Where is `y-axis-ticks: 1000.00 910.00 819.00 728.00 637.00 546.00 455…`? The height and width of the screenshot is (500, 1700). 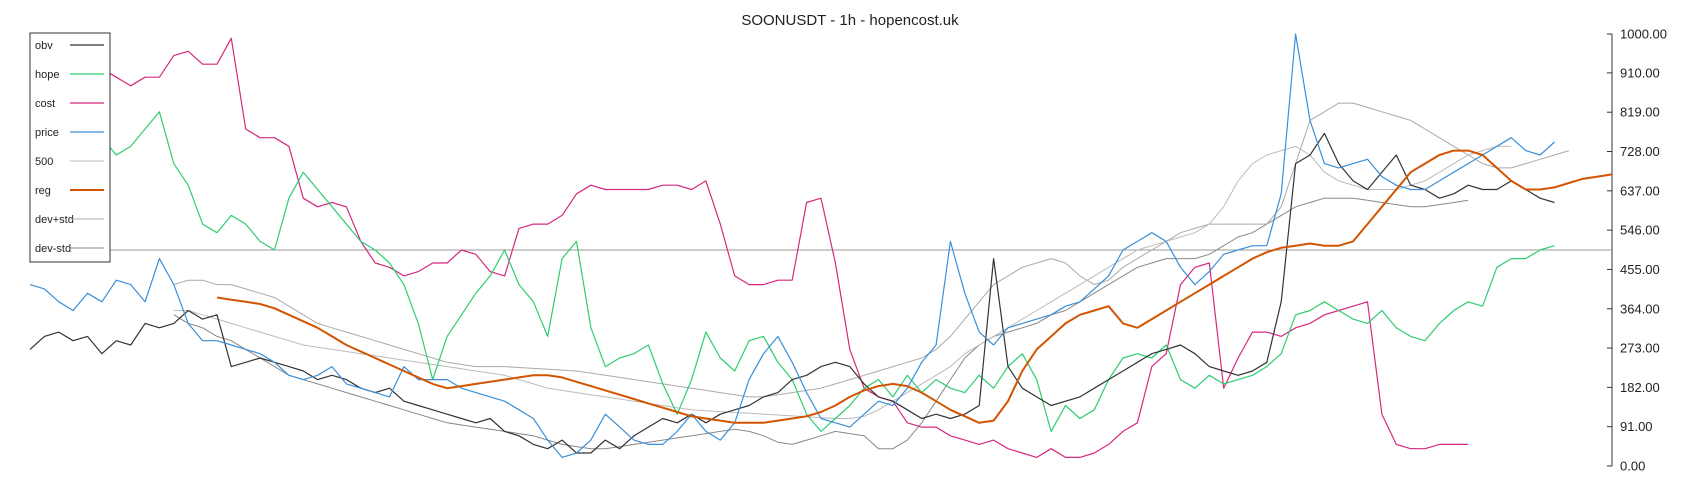 y-axis-ticks: 1000.00 910.00 819.00 728.00 637.00 546.00 455… is located at coordinates (1637, 250).